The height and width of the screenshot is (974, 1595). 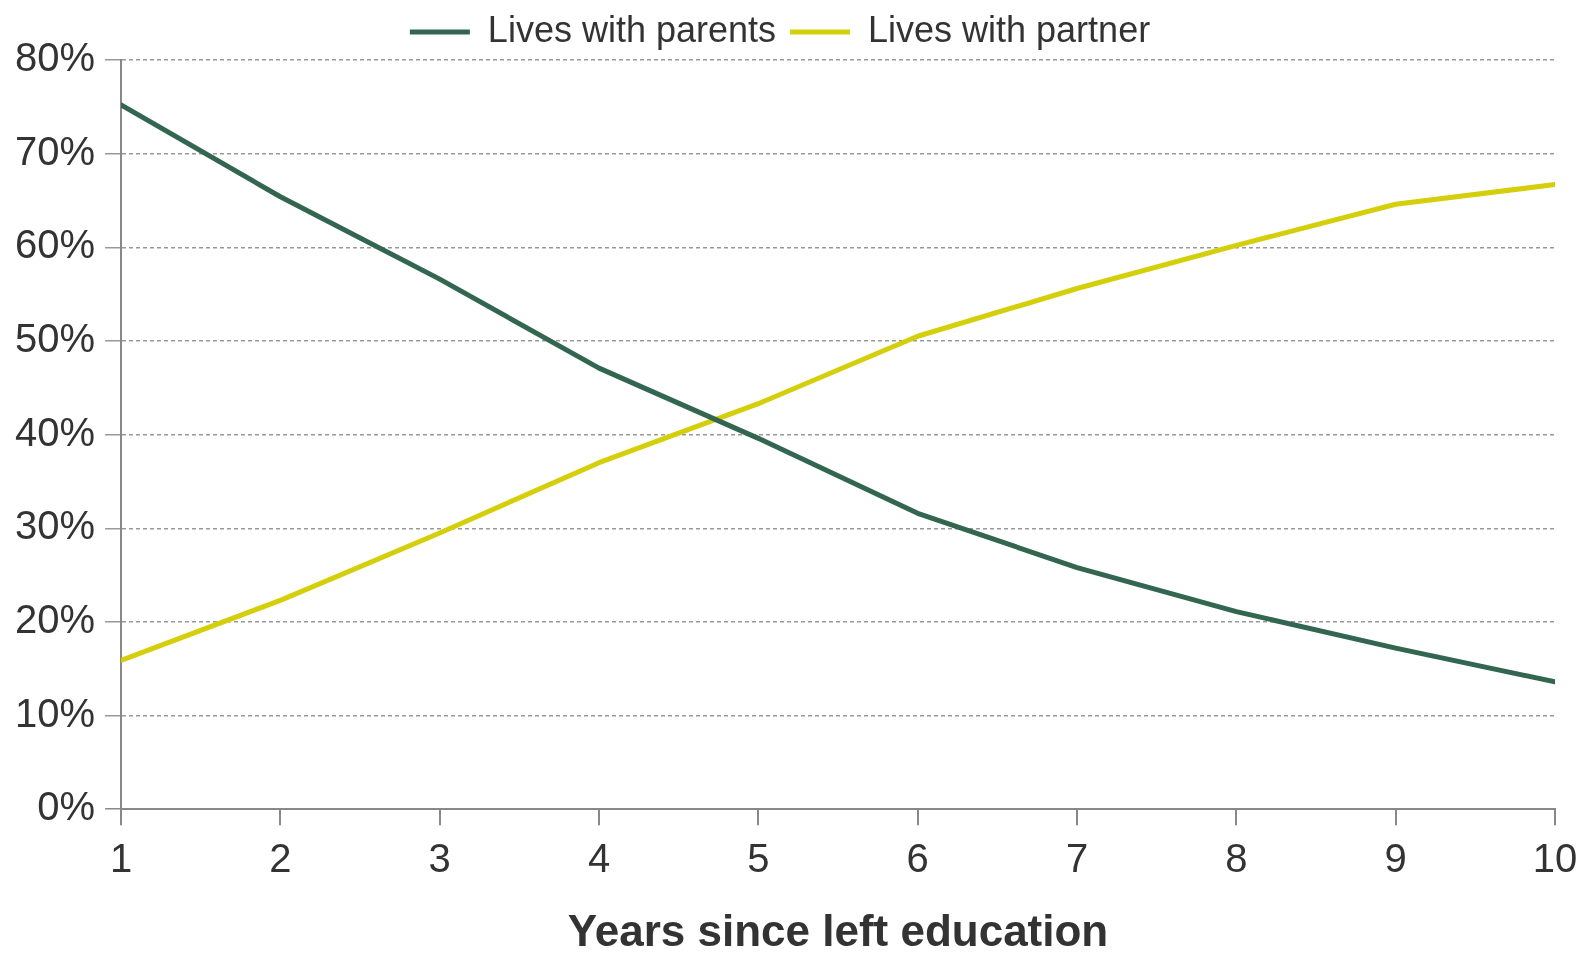 I want to click on x-tick-label: 1, so click(x=121, y=858).